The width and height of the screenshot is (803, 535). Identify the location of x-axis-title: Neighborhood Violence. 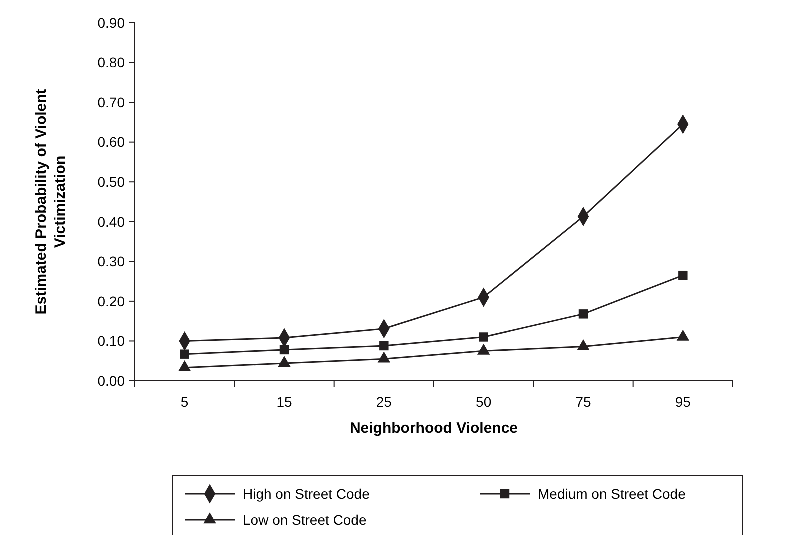
(434, 428).